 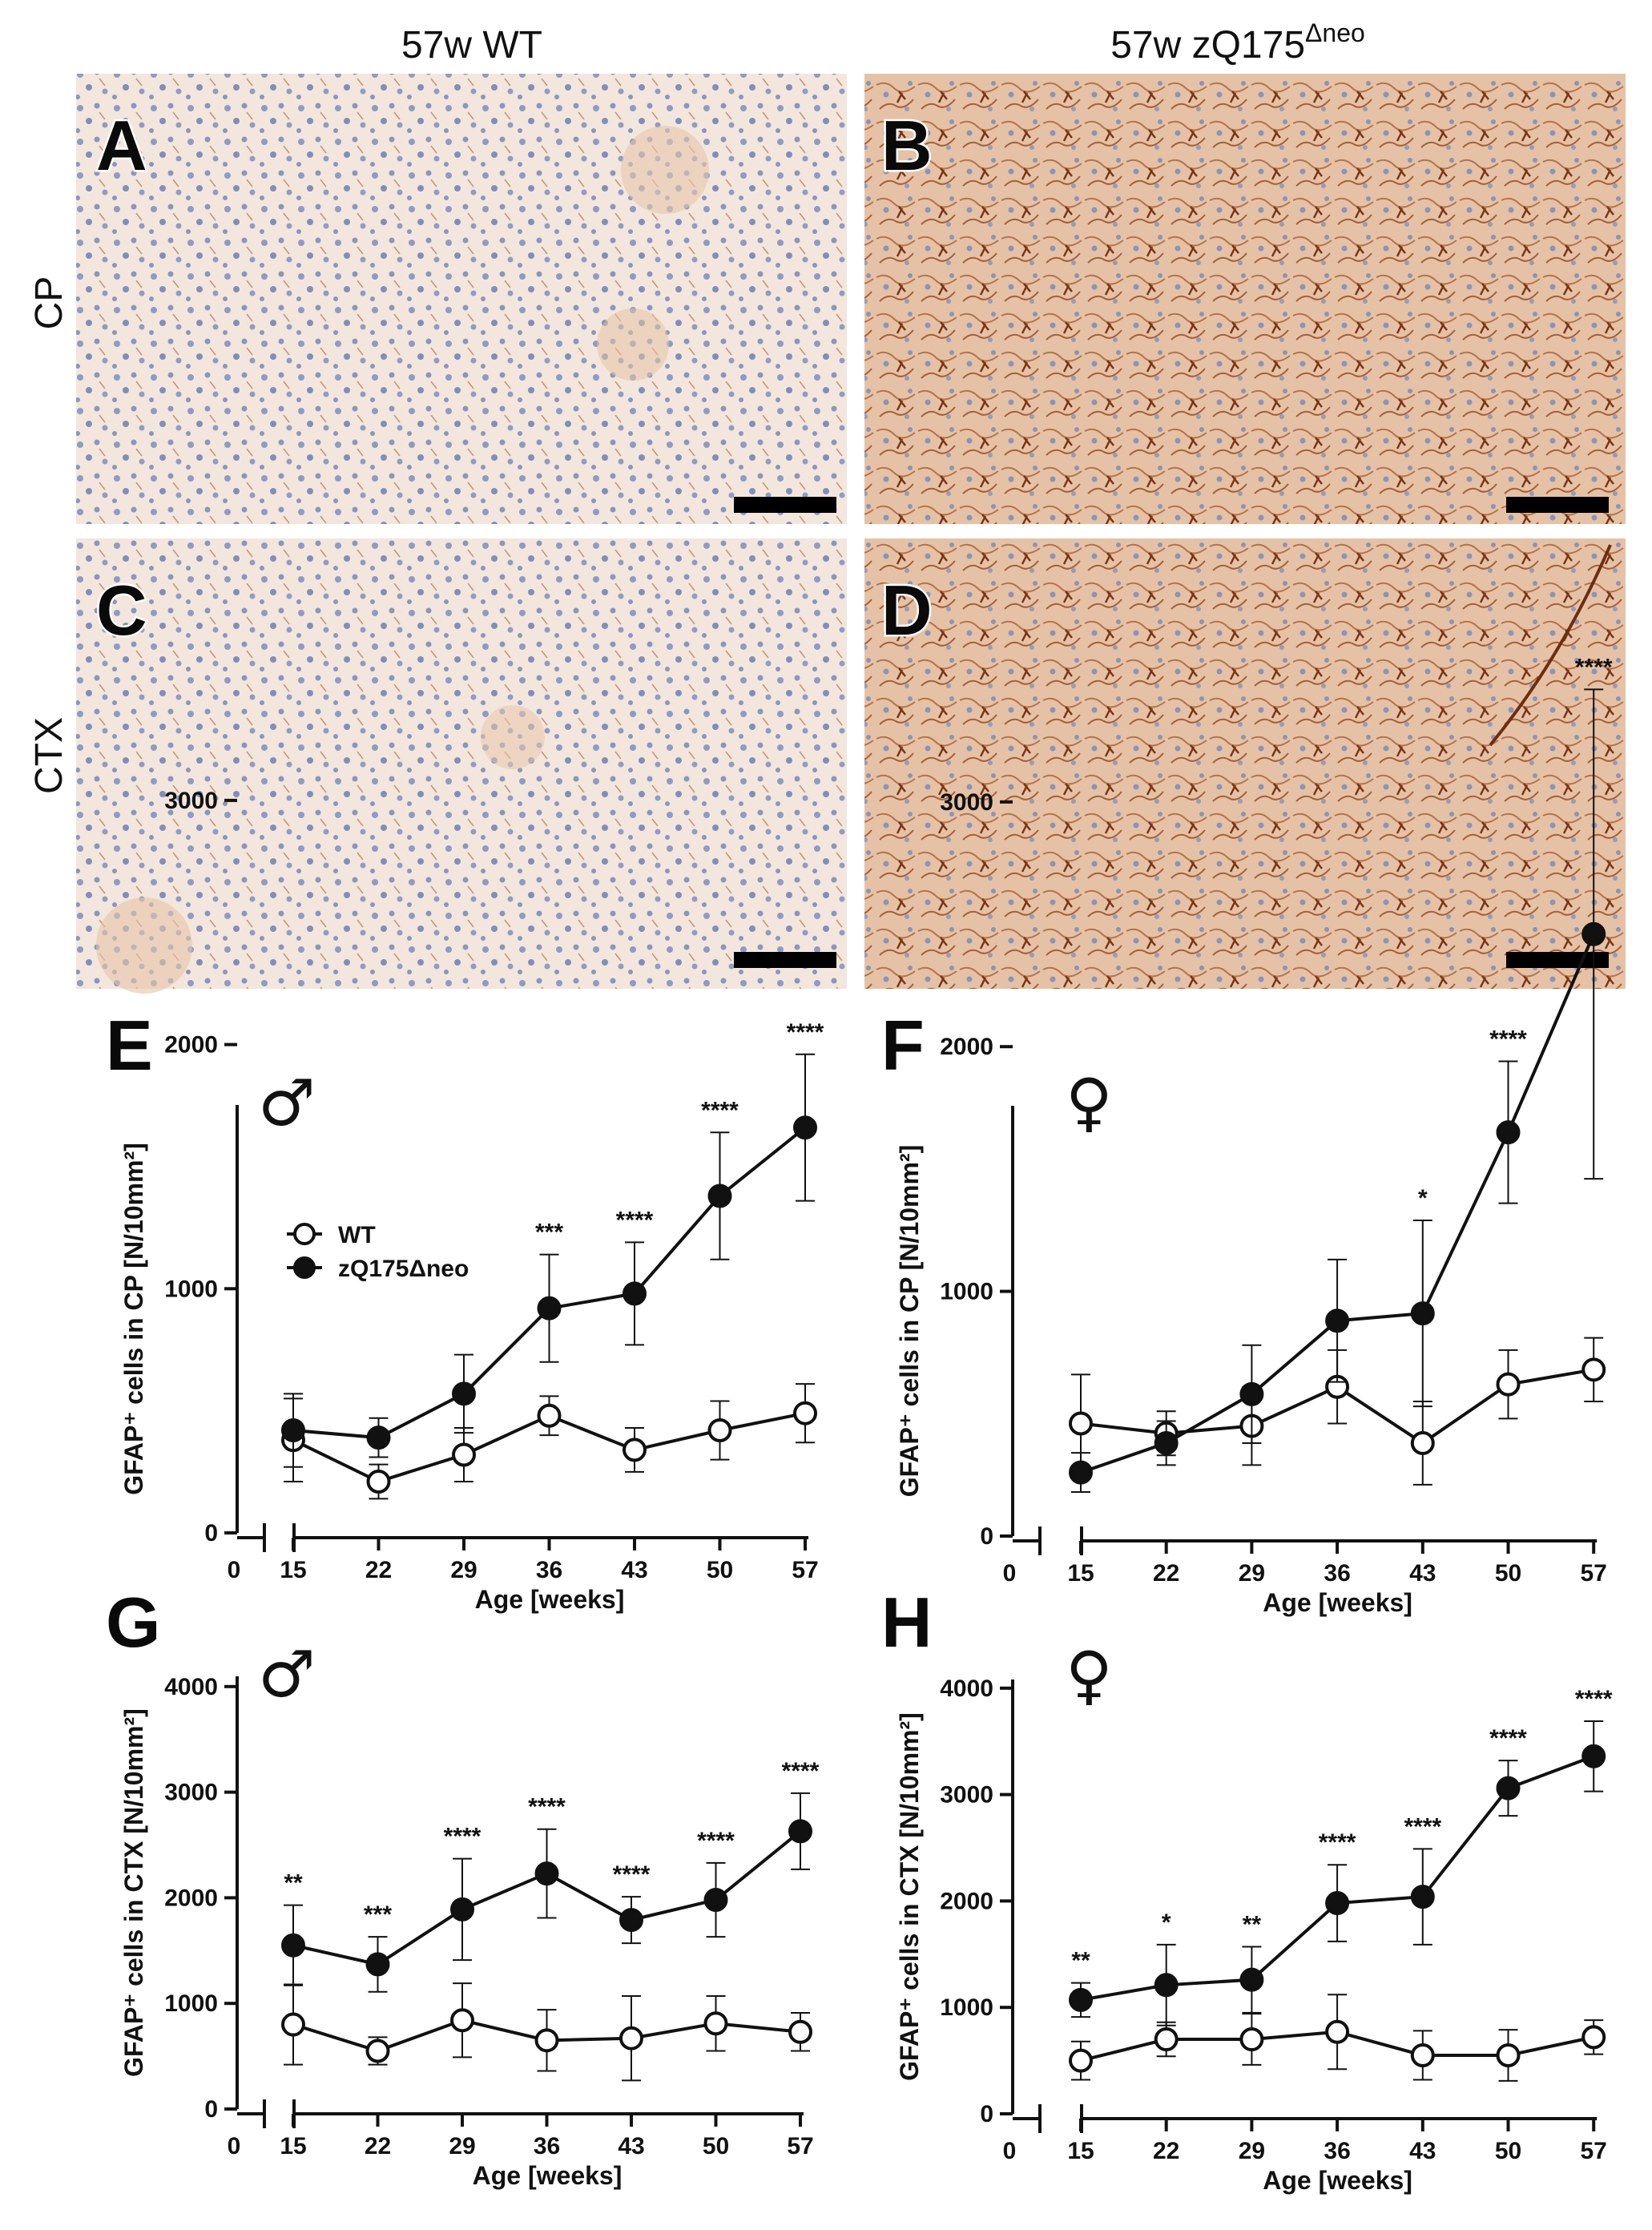 I want to click on micrograph-panel-d: D, so click(x=1245, y=763).